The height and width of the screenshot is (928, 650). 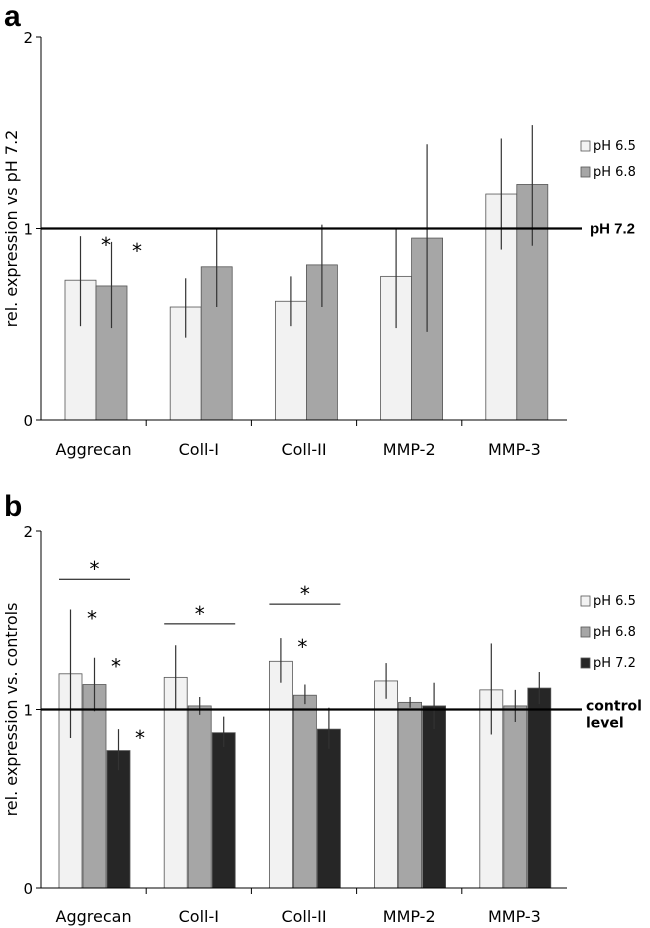 I want to click on panel-a-legend-label: pH 6.5, so click(x=614, y=146).